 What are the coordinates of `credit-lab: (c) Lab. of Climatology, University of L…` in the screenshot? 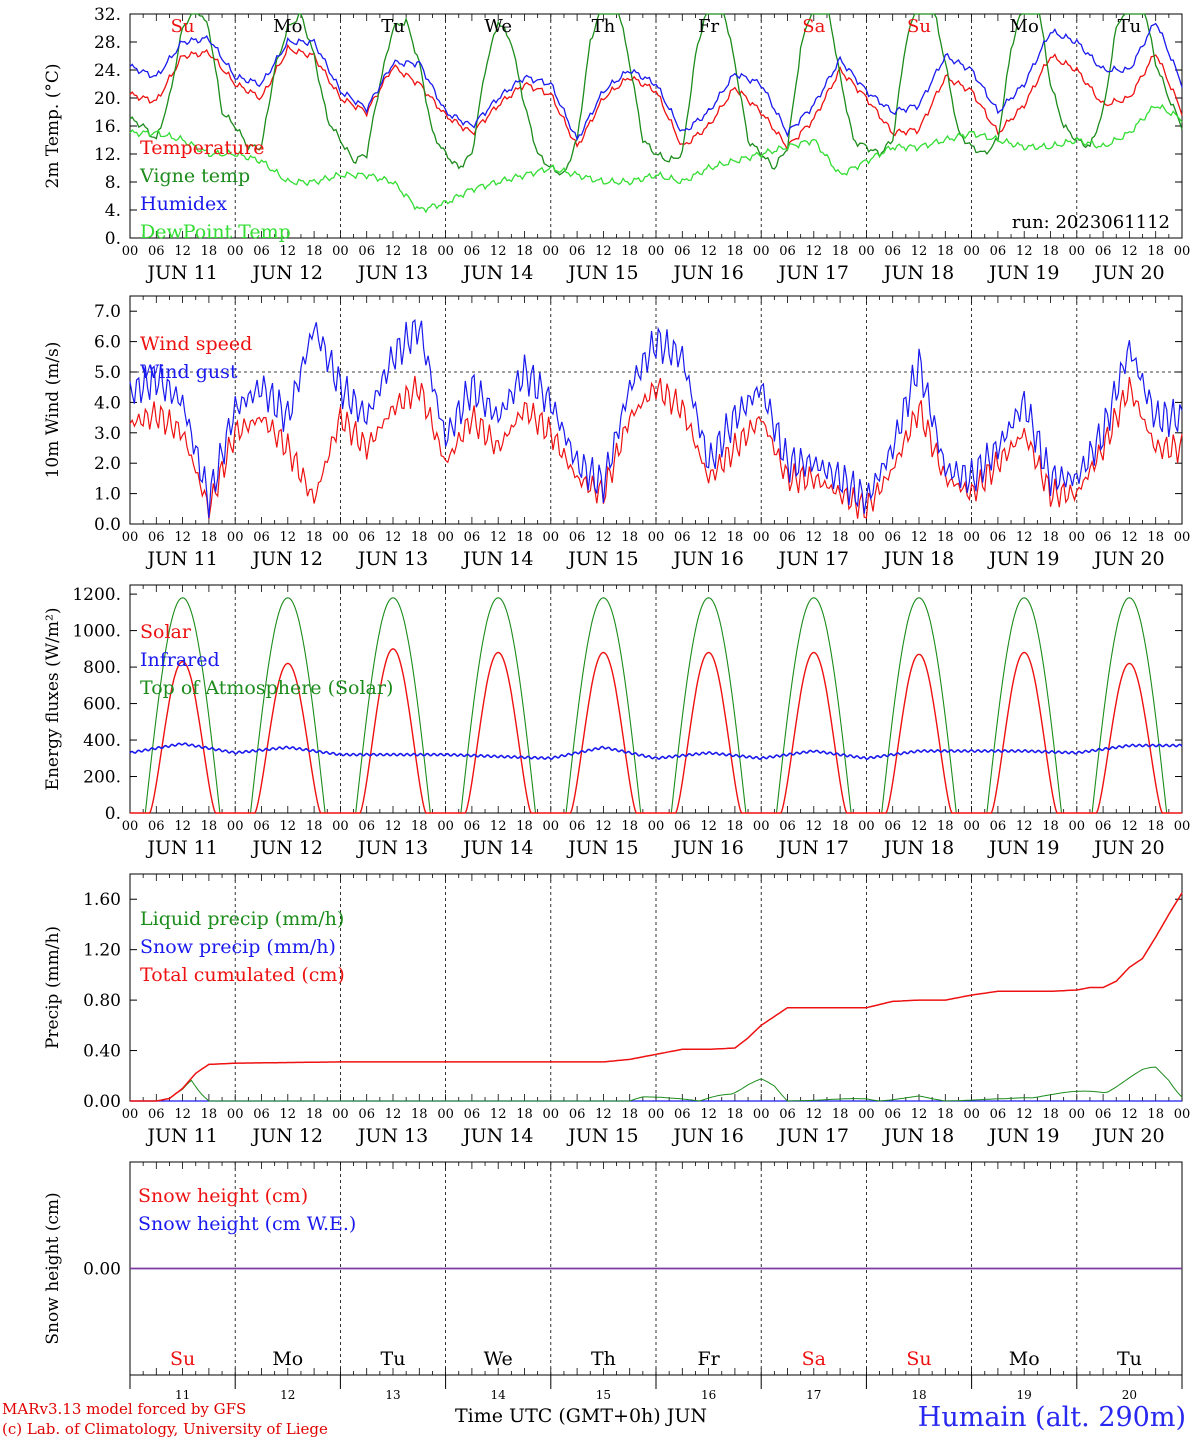 It's located at (165, 1429).